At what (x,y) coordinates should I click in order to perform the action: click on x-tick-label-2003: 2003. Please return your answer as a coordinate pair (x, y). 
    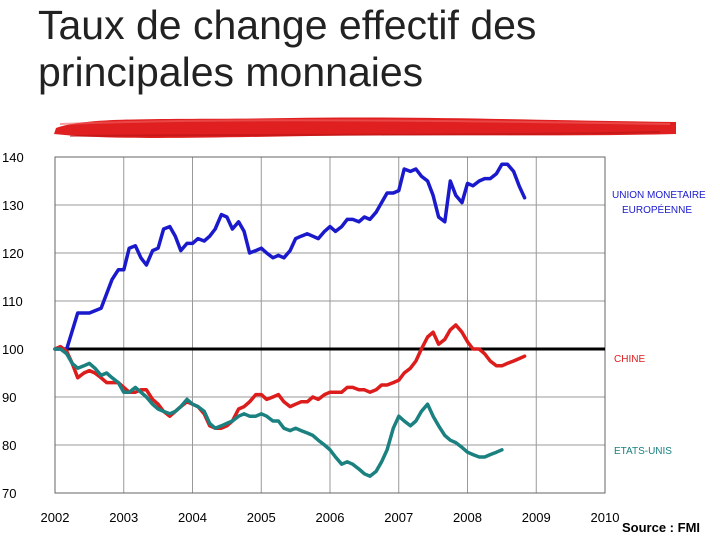
    Looking at the image, I should click on (123, 517).